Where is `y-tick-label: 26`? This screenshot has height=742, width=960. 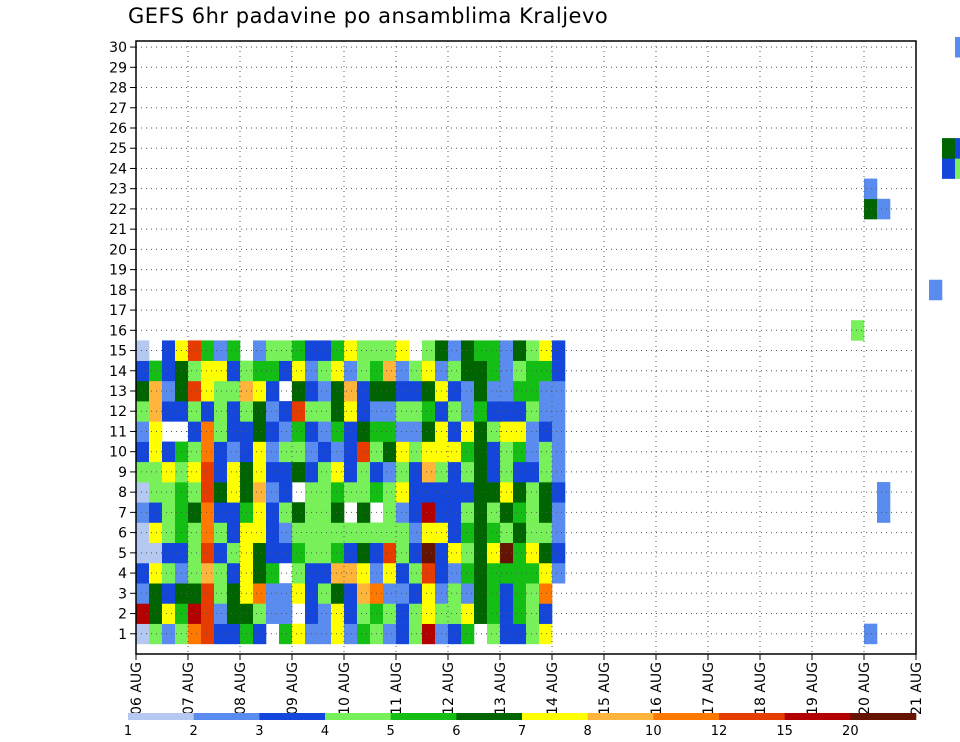 y-tick-label: 26 is located at coordinates (118, 129).